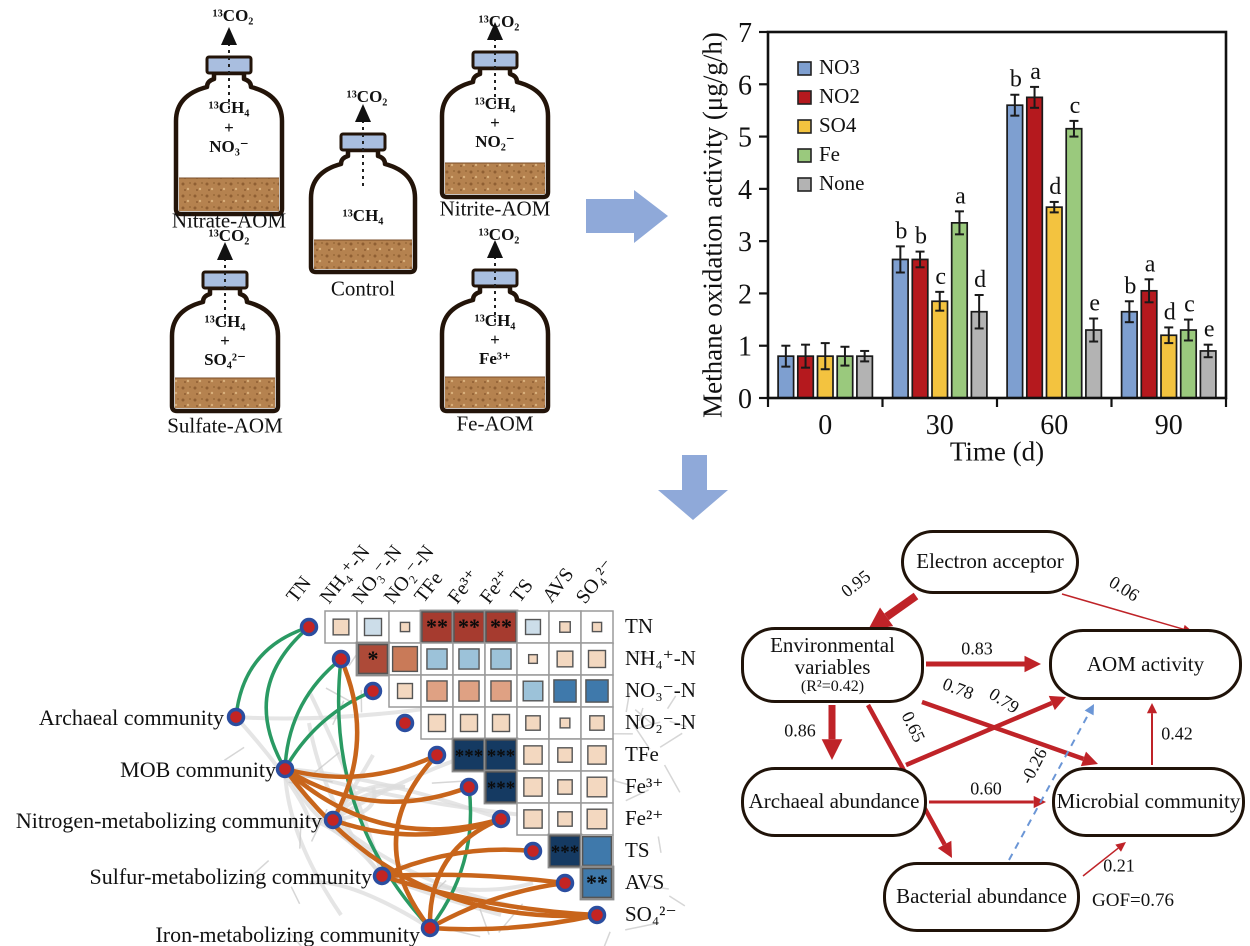  Describe the element at coordinates (920, 328) in the screenshot. I see `bar-NO2-day30` at that location.